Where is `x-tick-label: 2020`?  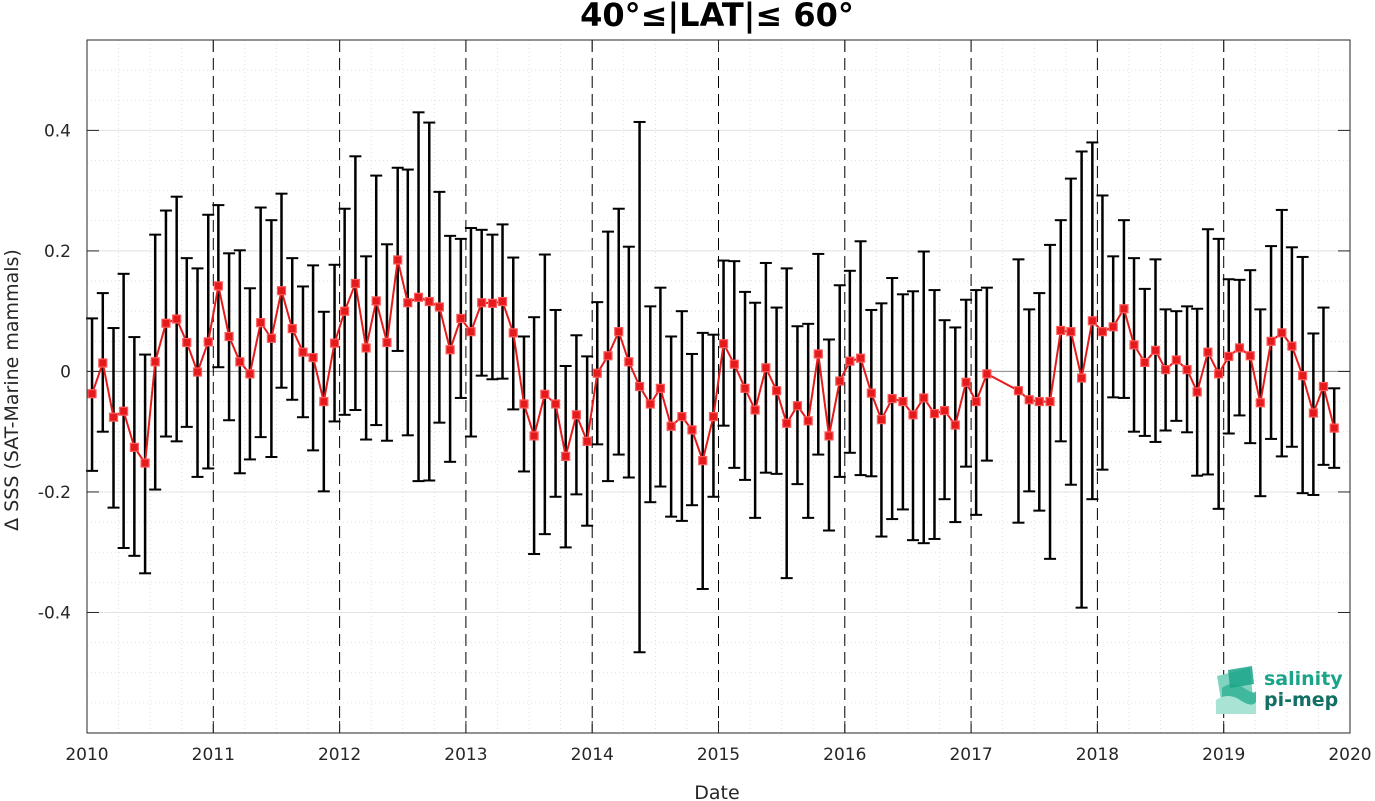 x-tick-label: 2020 is located at coordinates (1349, 755).